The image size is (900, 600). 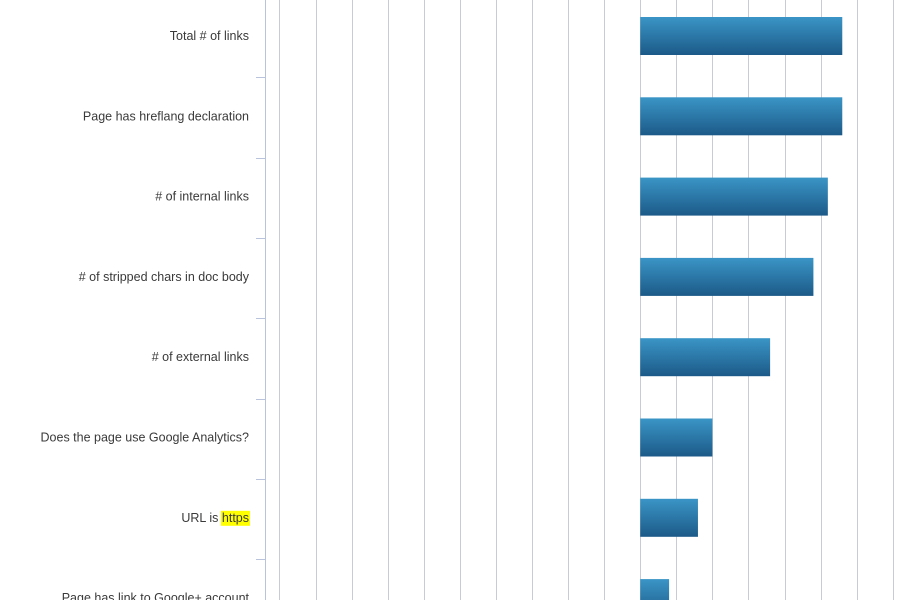 I want to click on category-label: # of stripped chars in doc body, so click(x=164, y=277).